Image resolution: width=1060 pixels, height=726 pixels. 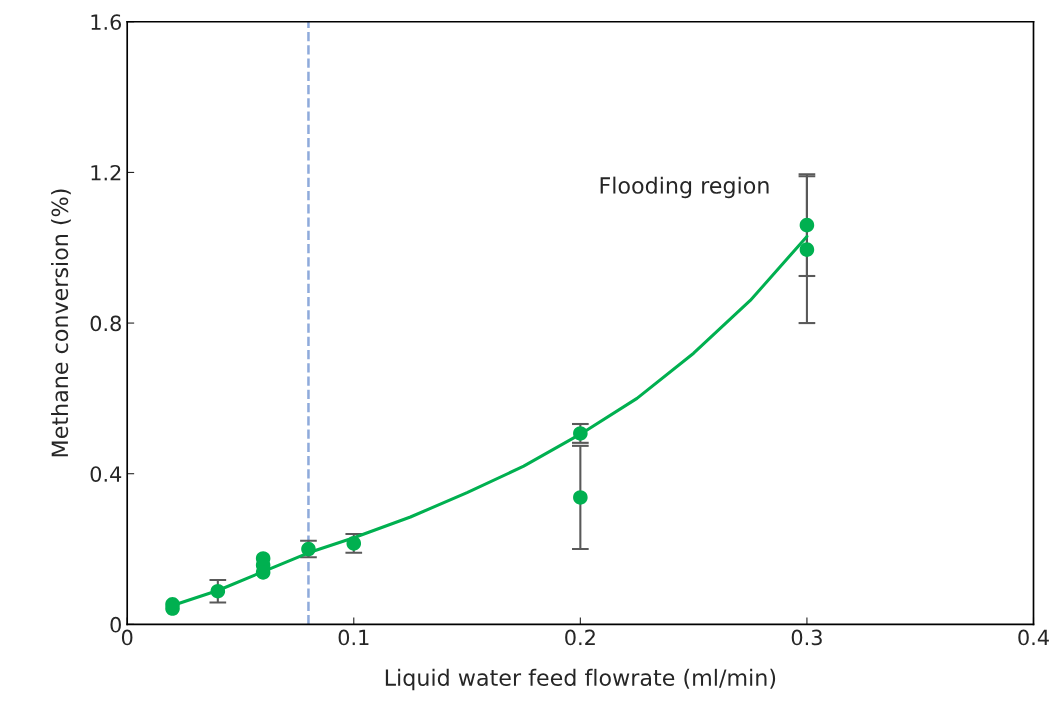 What do you see at coordinates (61, 323) in the screenshot?
I see `y-axis-title: Methane conversion (%)` at bounding box center [61, 323].